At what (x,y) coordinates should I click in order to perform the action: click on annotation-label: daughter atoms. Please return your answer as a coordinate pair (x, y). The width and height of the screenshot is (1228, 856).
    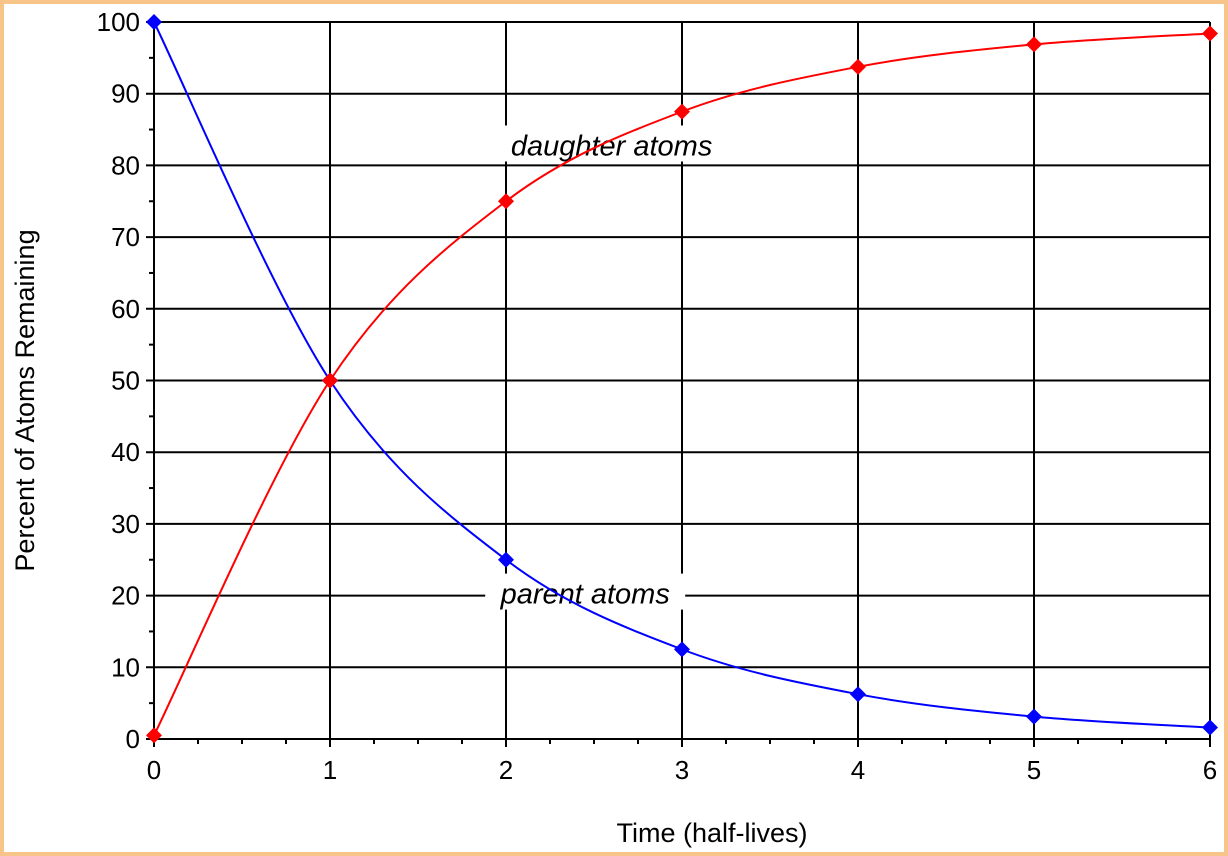
    Looking at the image, I should click on (612, 146).